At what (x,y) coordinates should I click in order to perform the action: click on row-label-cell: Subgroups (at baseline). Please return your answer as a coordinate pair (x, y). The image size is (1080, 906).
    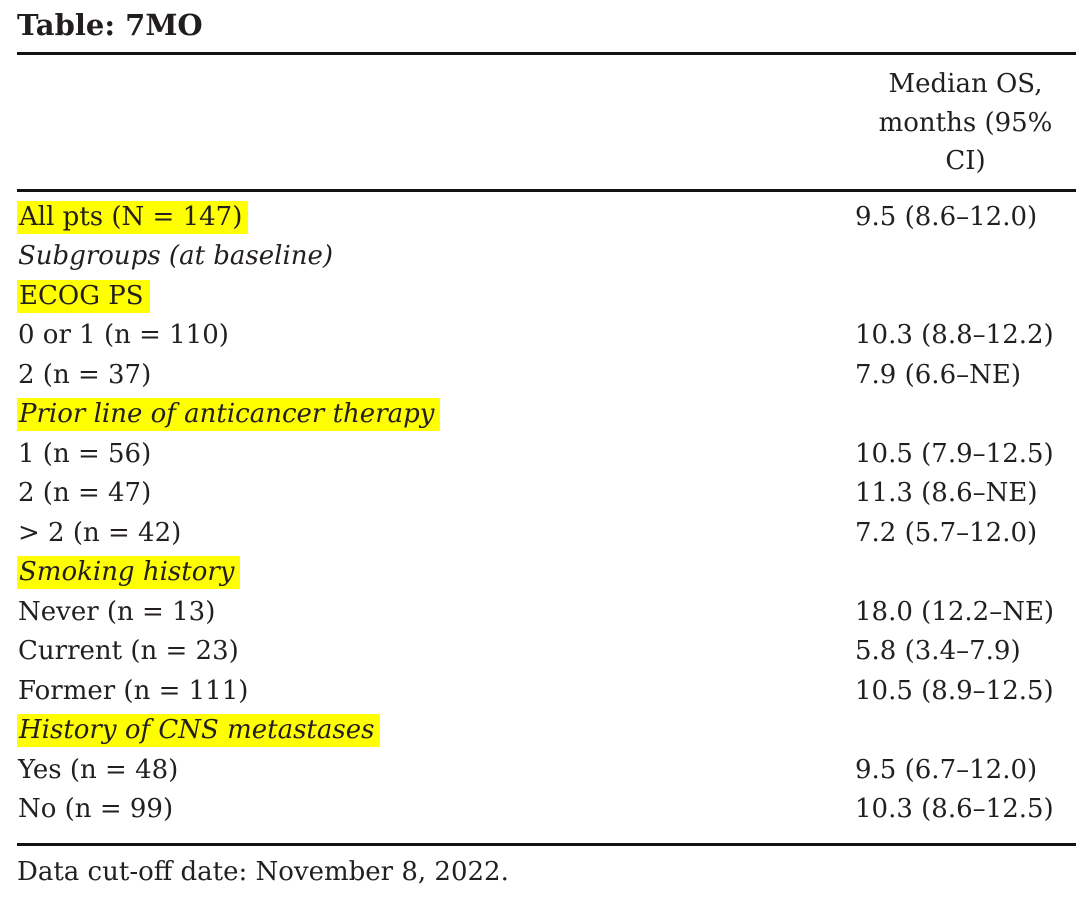
    Looking at the image, I should click on (436, 257).